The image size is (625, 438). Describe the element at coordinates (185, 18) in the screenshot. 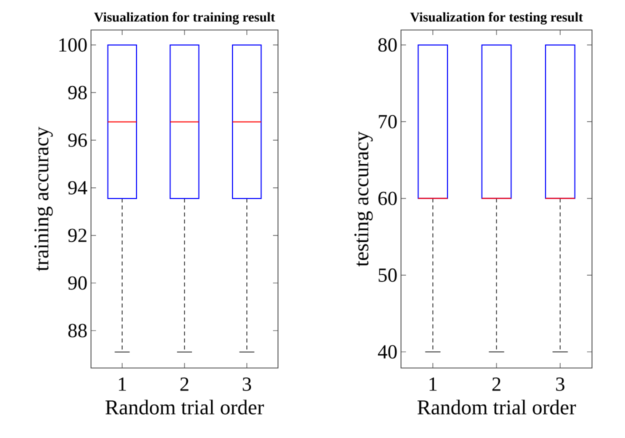

I see `chart-title: Visualization for training result` at that location.